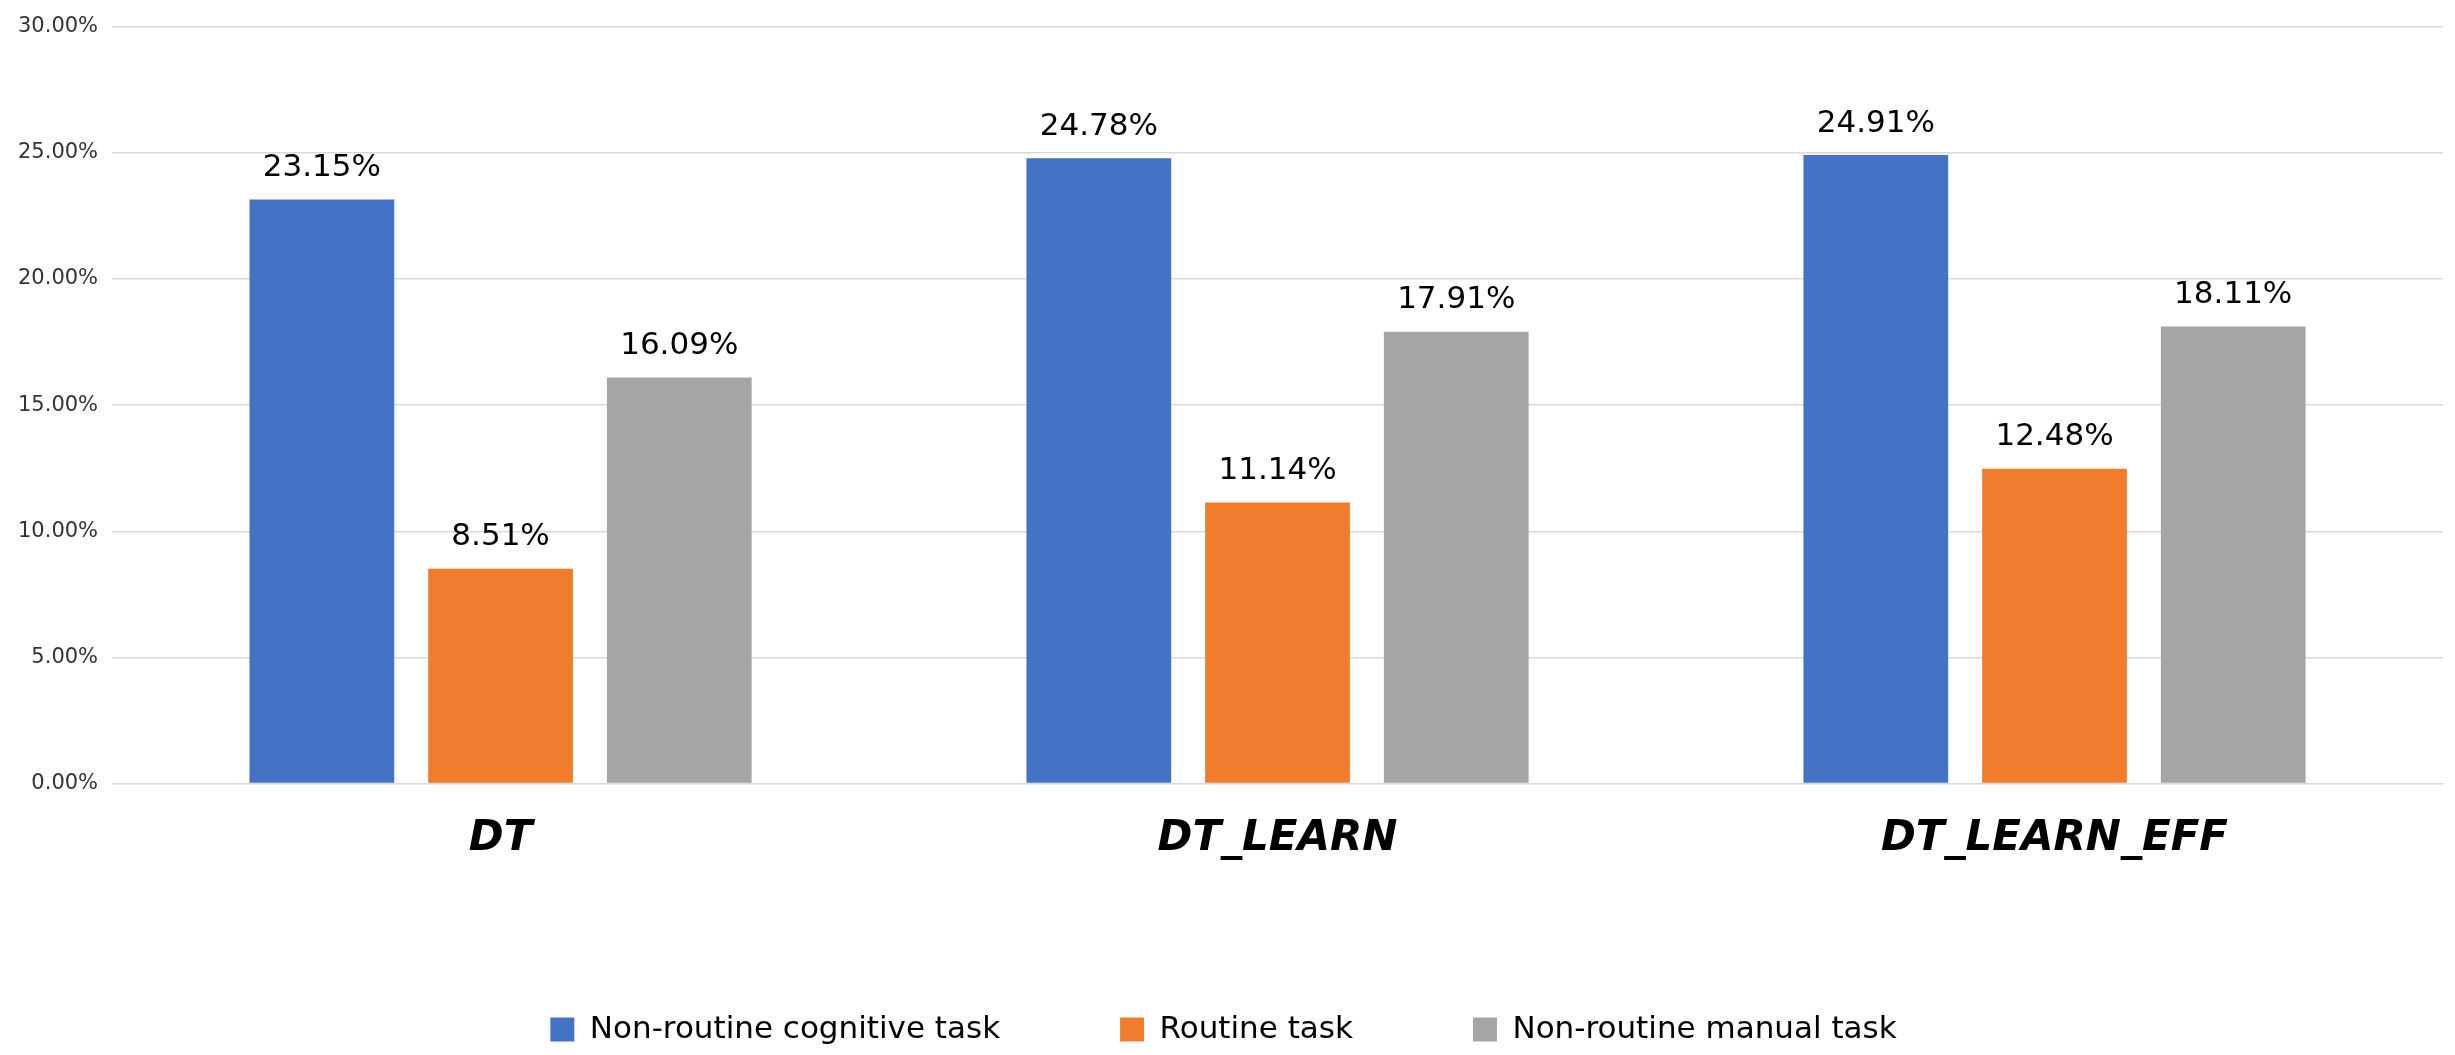  What do you see at coordinates (1256, 1026) in the screenshot?
I see `legend-label: Routine task` at bounding box center [1256, 1026].